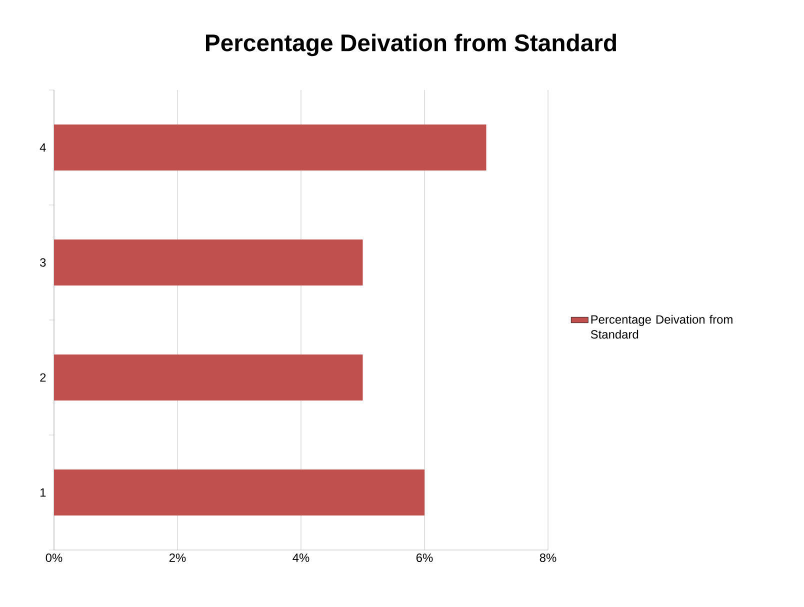 The image size is (804, 607). What do you see at coordinates (661, 326) in the screenshot?
I see `legend-label: Percentage Deivation from Standard` at bounding box center [661, 326].